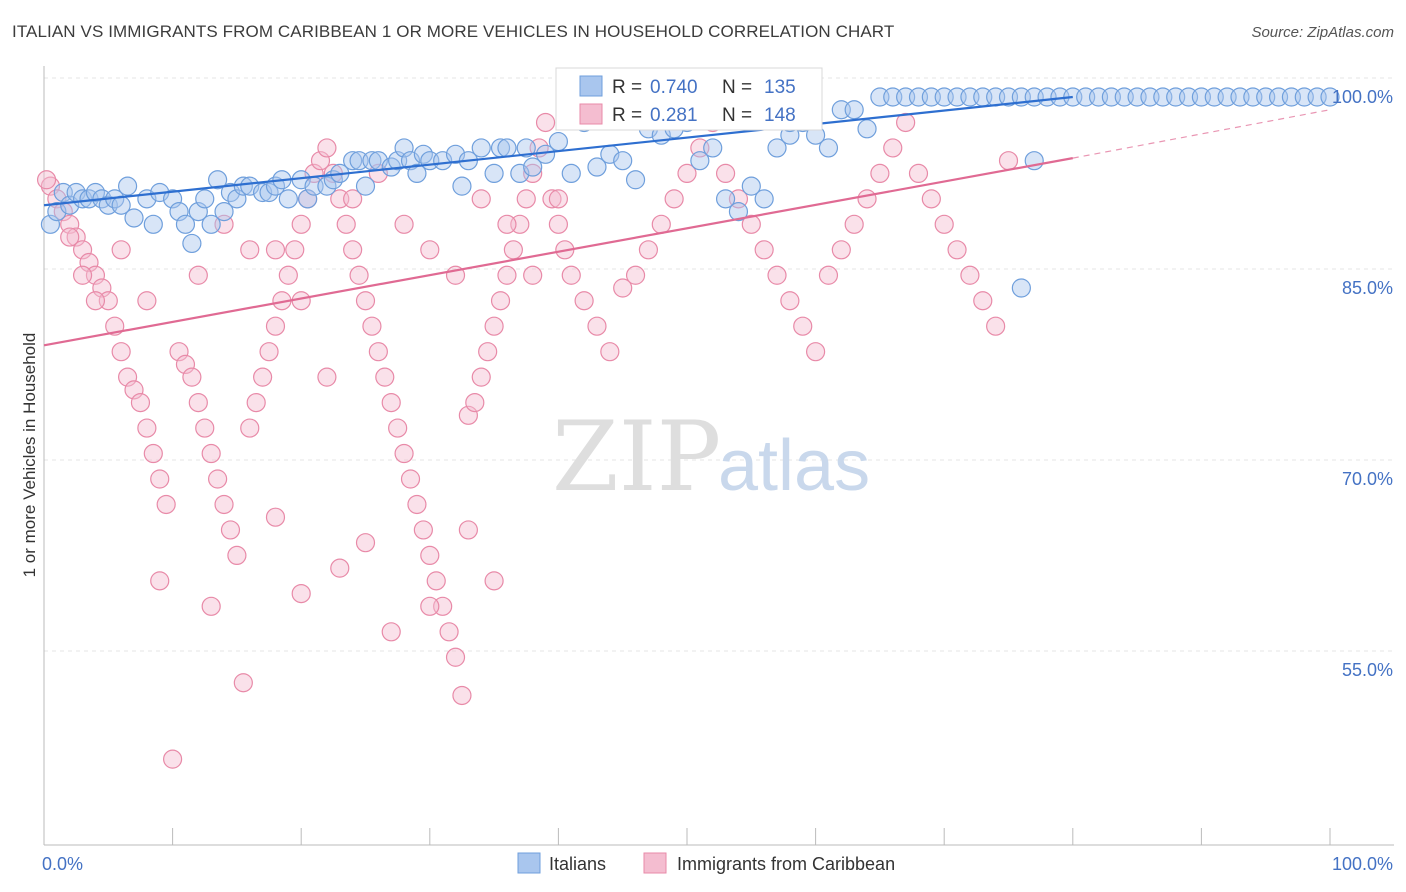 The width and height of the screenshot is (1406, 892). What do you see at coordinates (1362, 864) in the screenshot?
I see `x-tick-label: 100.0%` at bounding box center [1362, 864].